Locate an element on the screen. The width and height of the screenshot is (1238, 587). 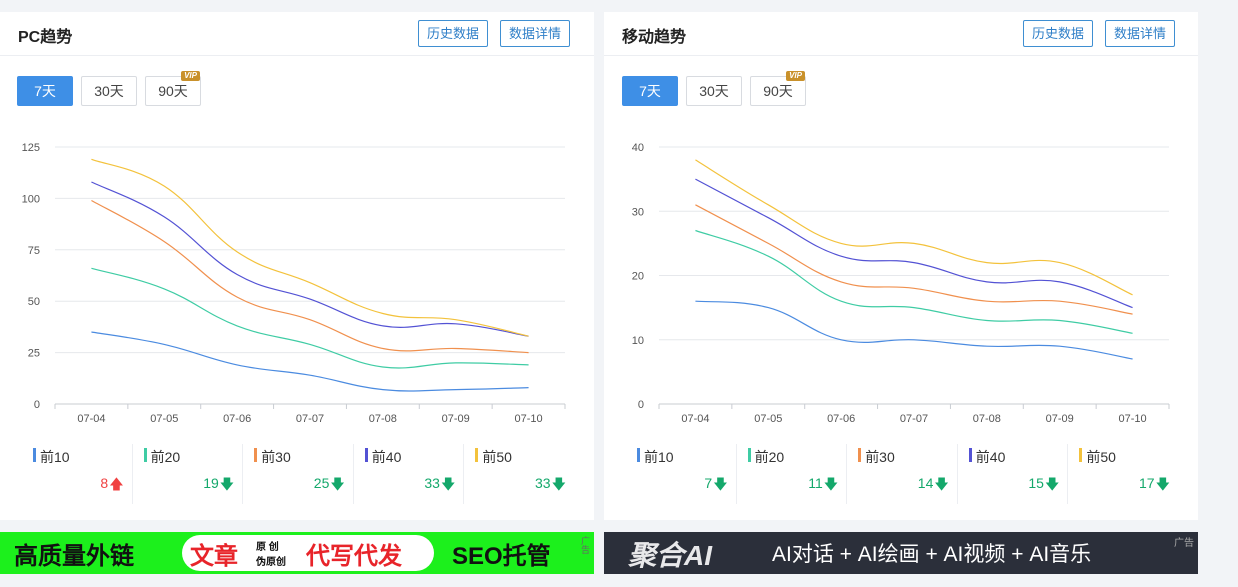
stat-value: 7🡇 is located at coordinates (715, 486).